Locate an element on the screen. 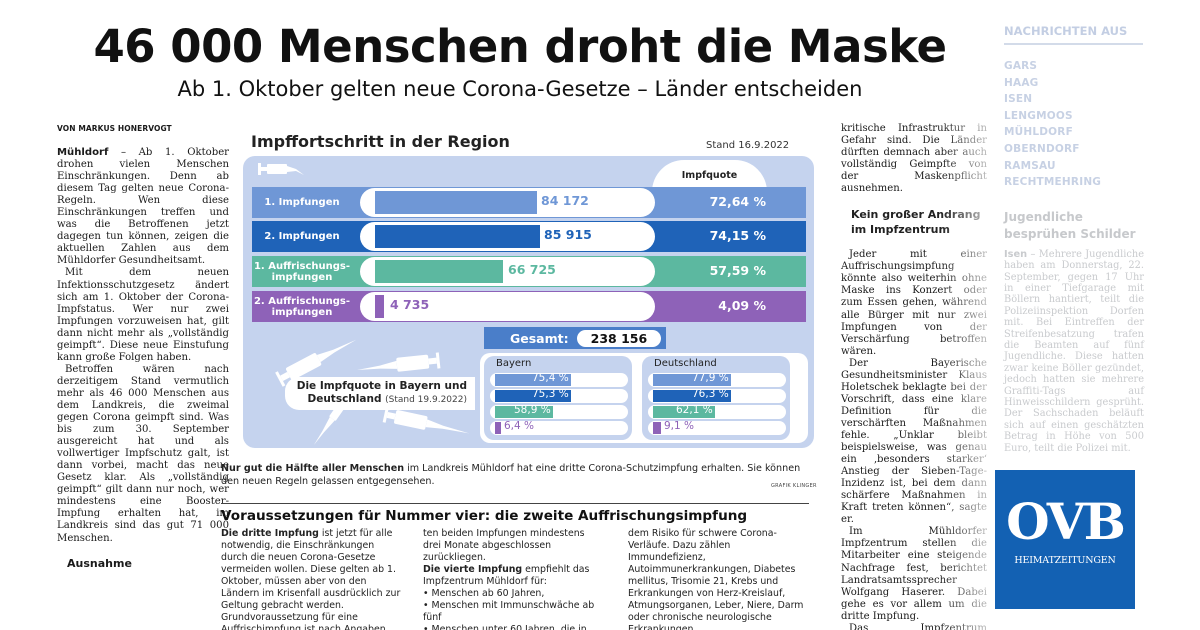 This screenshot has height=630, width=1200. total-value: 238 156 is located at coordinates (619, 338).